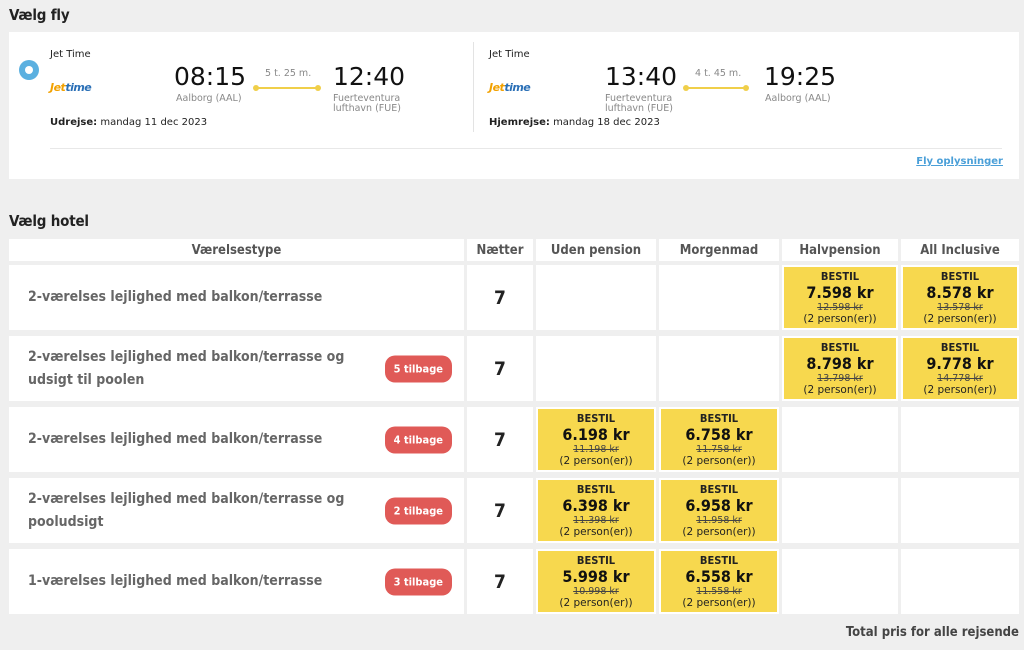  What do you see at coordinates (526, 148) in the screenshot?
I see `card-separator` at bounding box center [526, 148].